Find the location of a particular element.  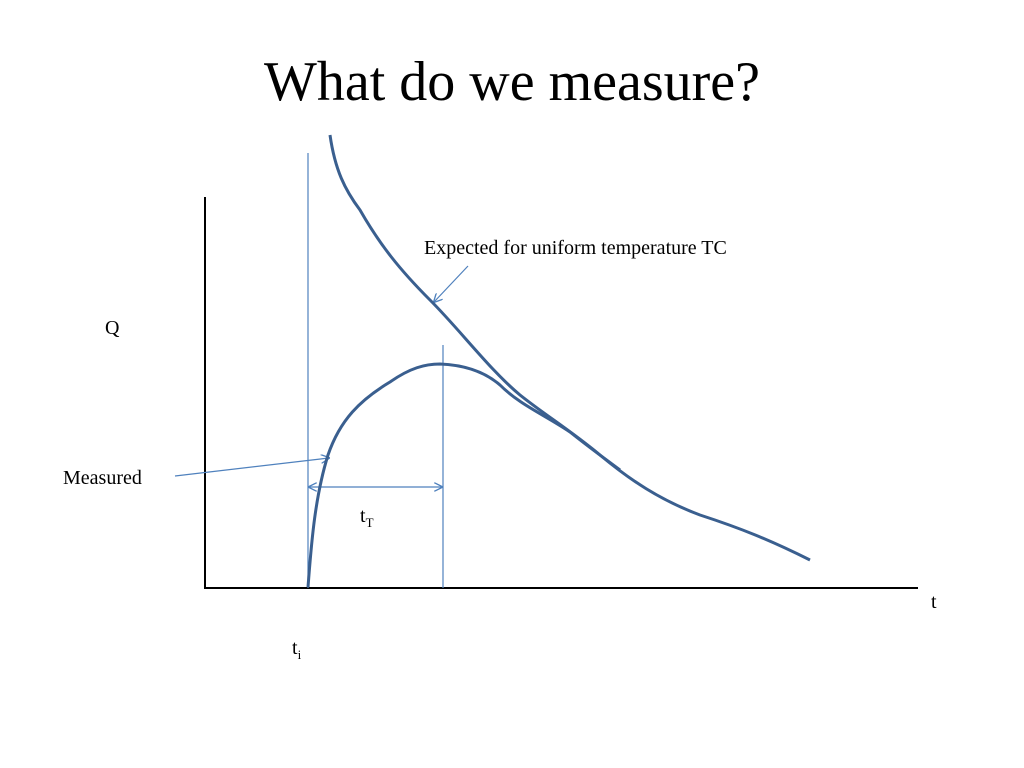

measured-pointer is located at coordinates (251, 467).